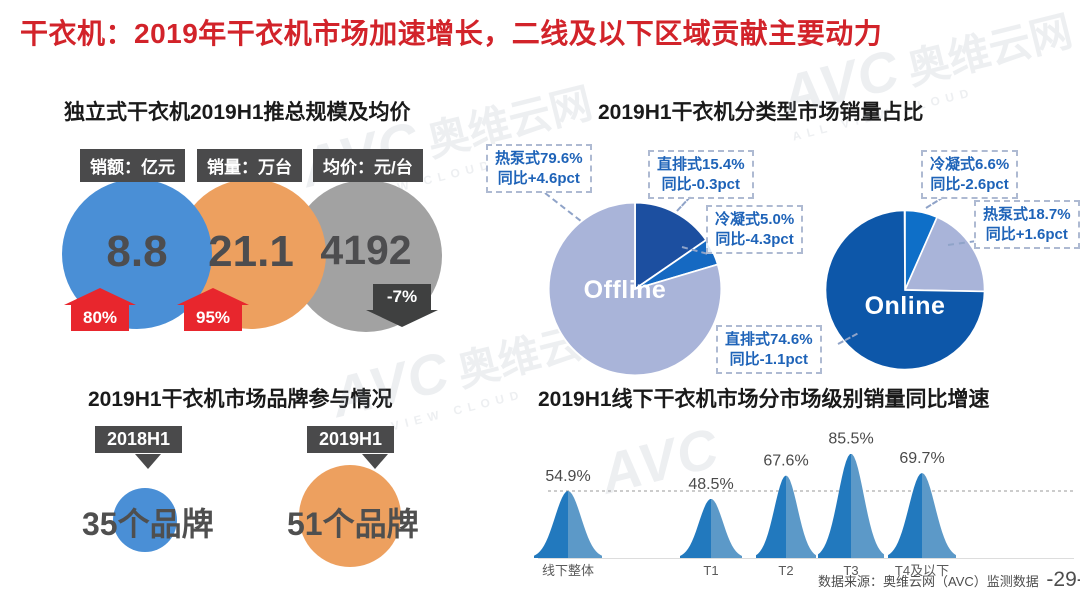  What do you see at coordinates (905, 306) in the screenshot?
I see `online-label: Online` at bounding box center [905, 306].